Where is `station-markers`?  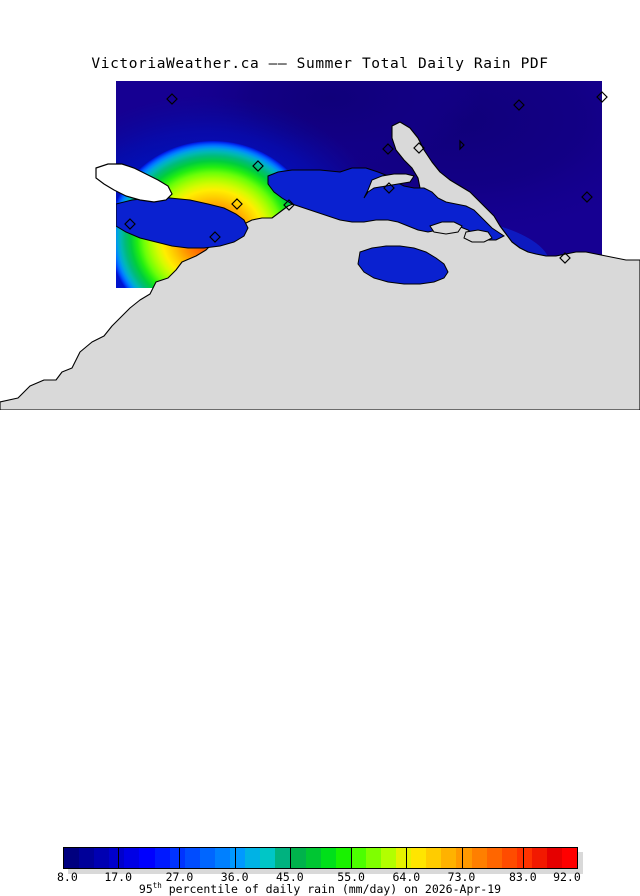 station-markers is located at coordinates (366, 177).